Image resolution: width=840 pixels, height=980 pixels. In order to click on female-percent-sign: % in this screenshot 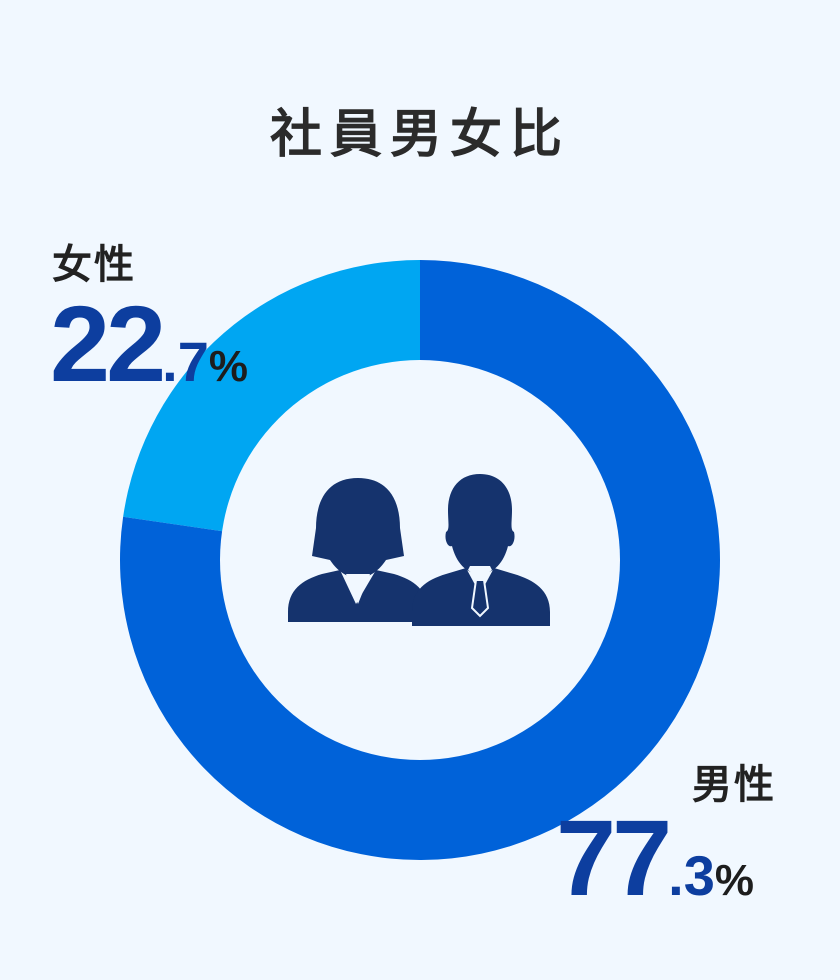, I will do `click(228, 366)`.